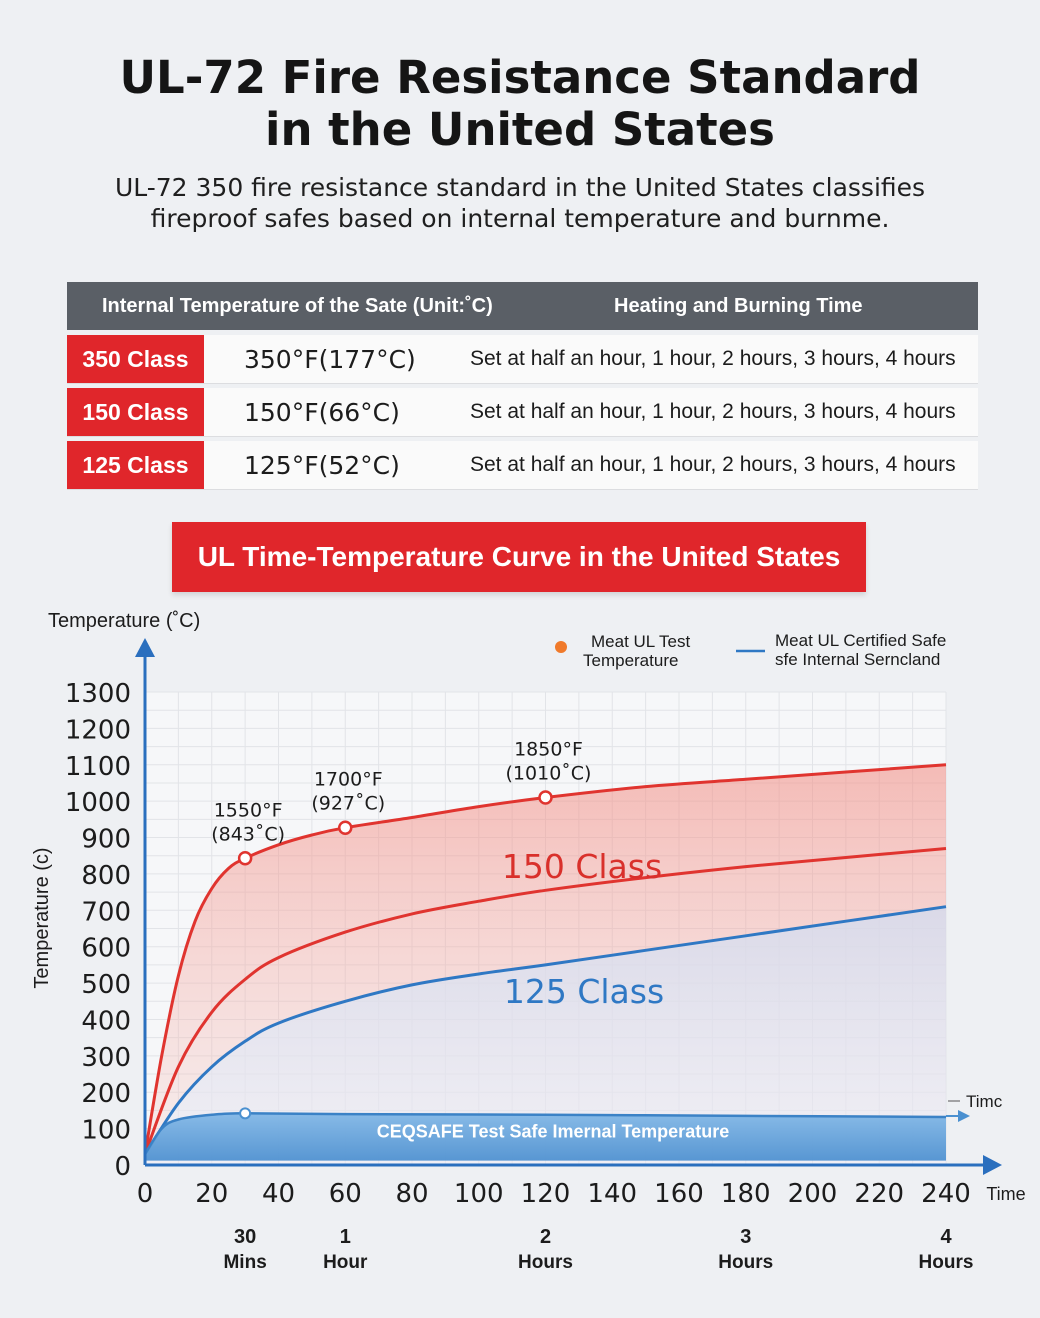  Describe the element at coordinates (546, 1194) in the screenshot. I see `x-tick-label: 120` at that location.